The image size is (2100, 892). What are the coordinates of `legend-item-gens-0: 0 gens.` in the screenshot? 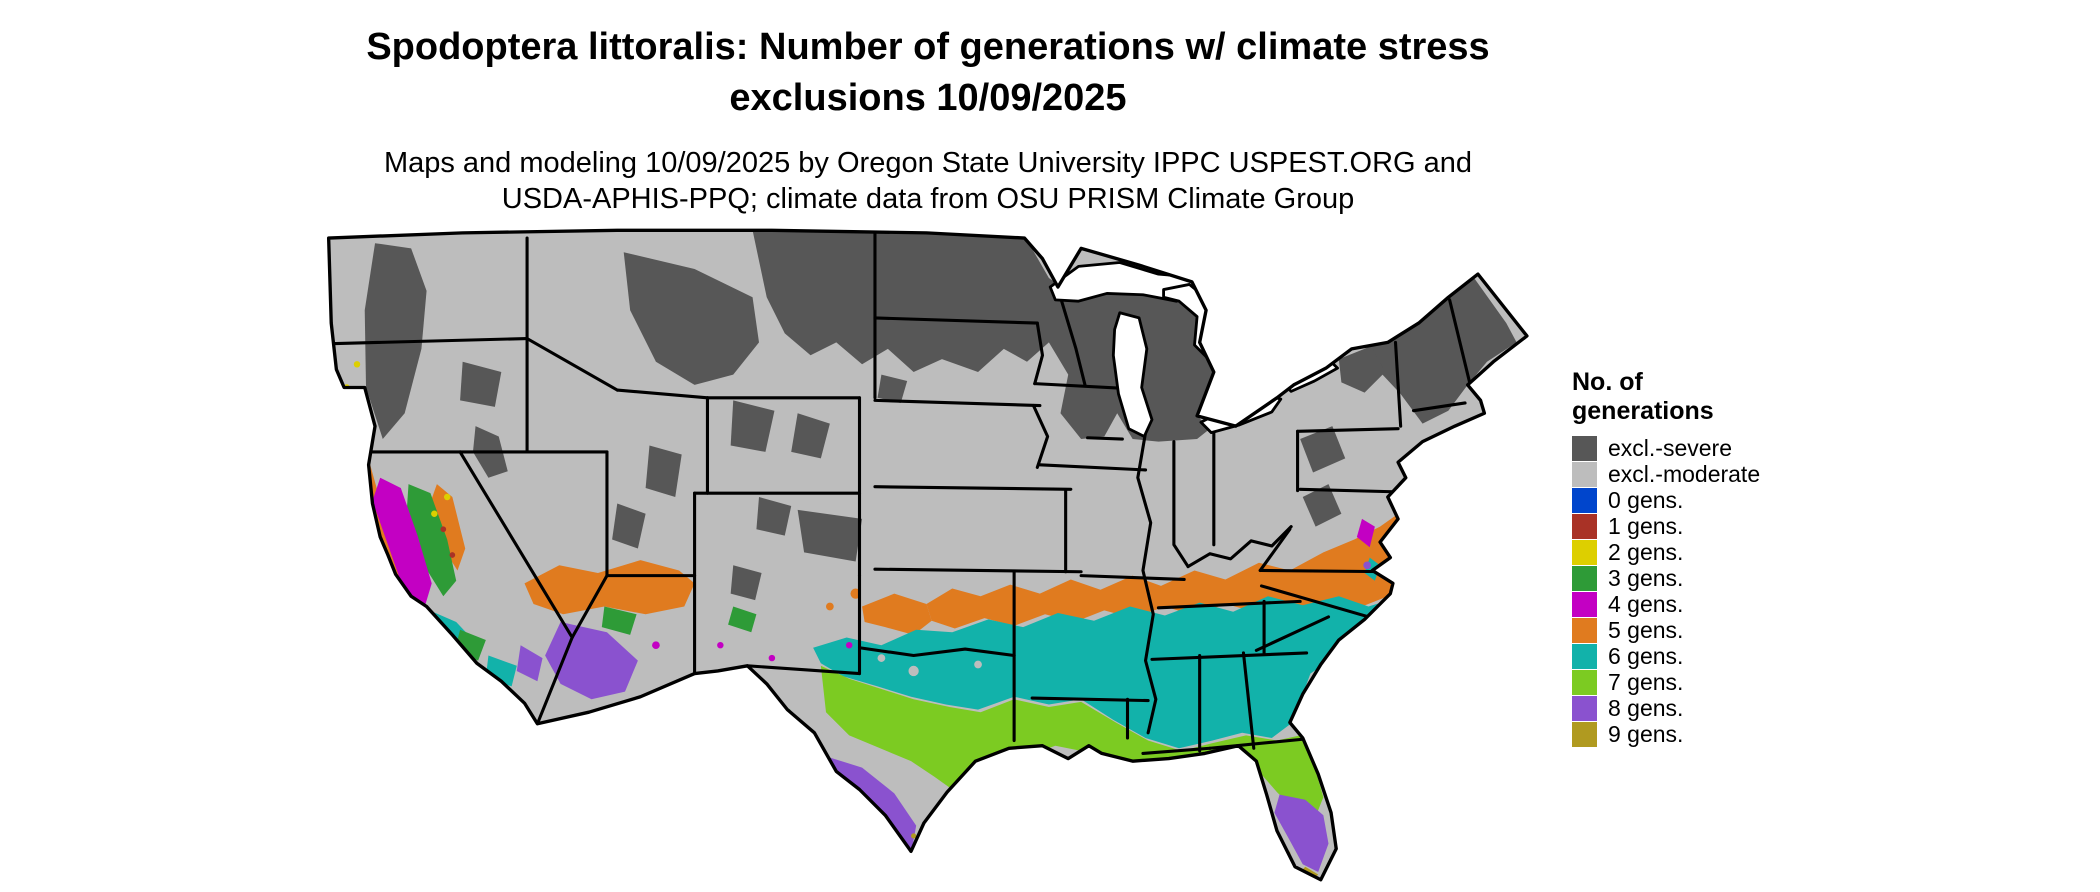 It's located at (1666, 500).